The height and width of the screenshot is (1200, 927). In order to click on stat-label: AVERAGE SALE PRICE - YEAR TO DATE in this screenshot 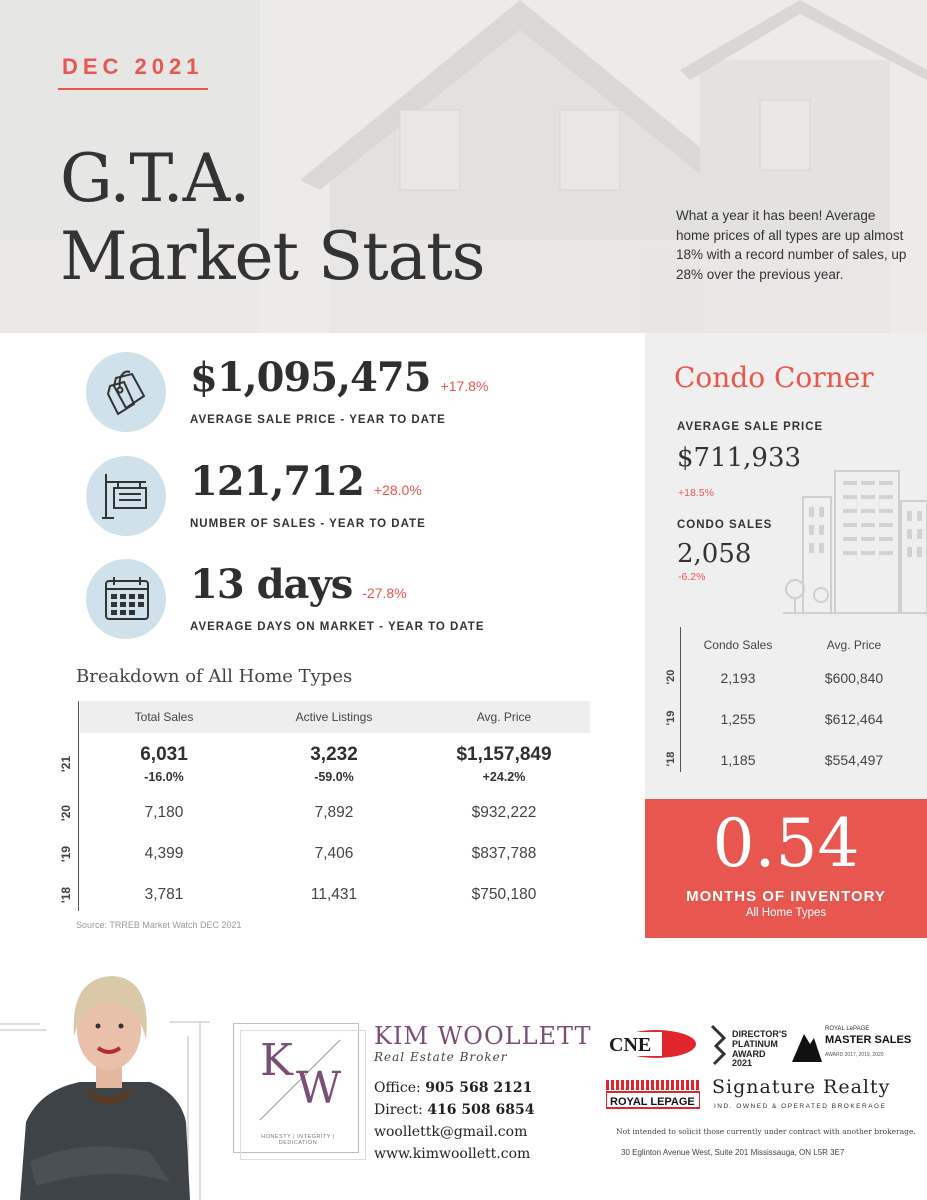, I will do `click(318, 420)`.